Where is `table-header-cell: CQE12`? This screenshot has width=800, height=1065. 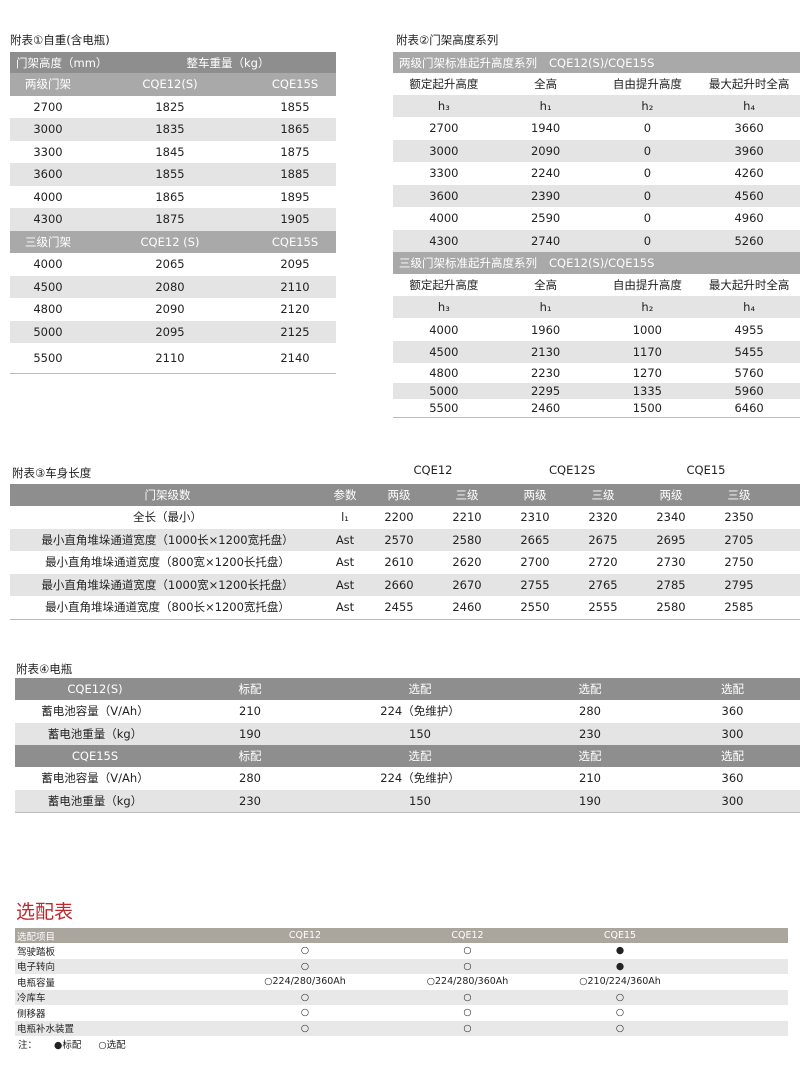 table-header-cell: CQE12 is located at coordinates (467, 935).